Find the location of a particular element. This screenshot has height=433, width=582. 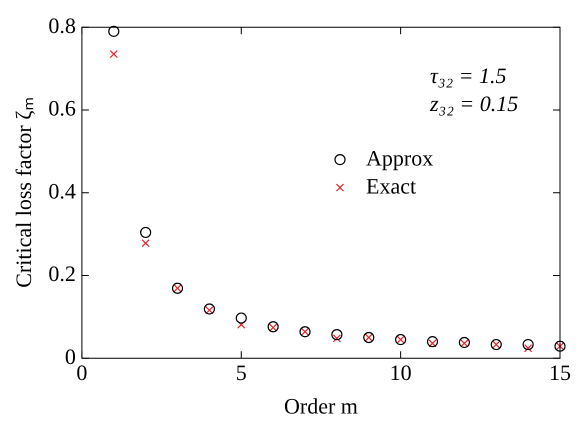

legend-label: Exact is located at coordinates (391, 185).